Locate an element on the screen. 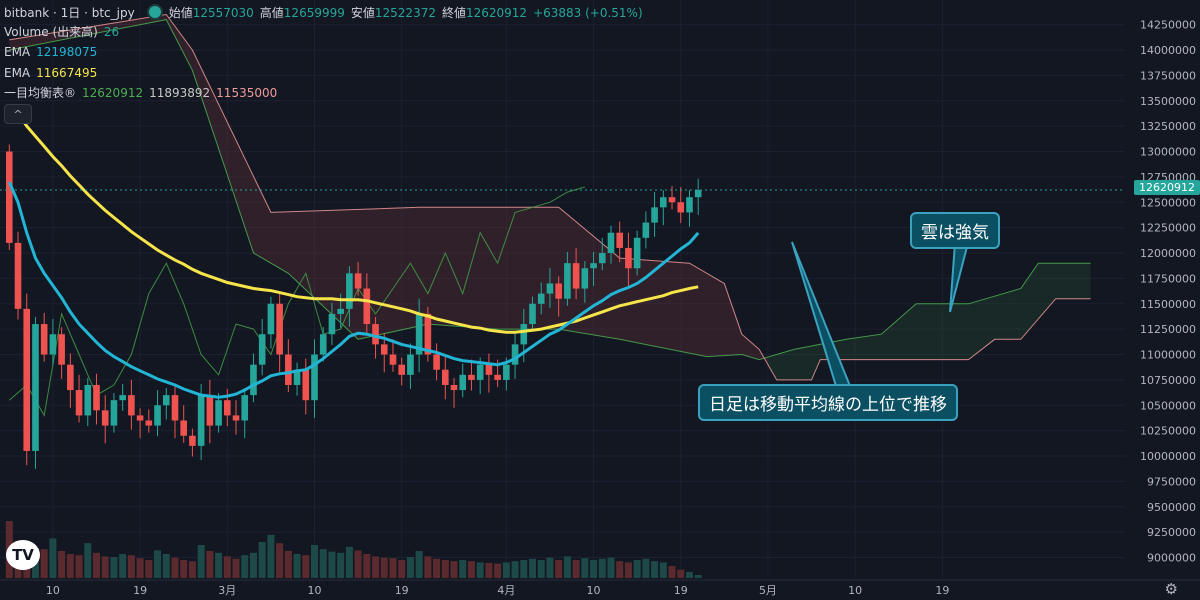 The image size is (1200, 600). time-tick-label: 4月 is located at coordinates (506, 590).